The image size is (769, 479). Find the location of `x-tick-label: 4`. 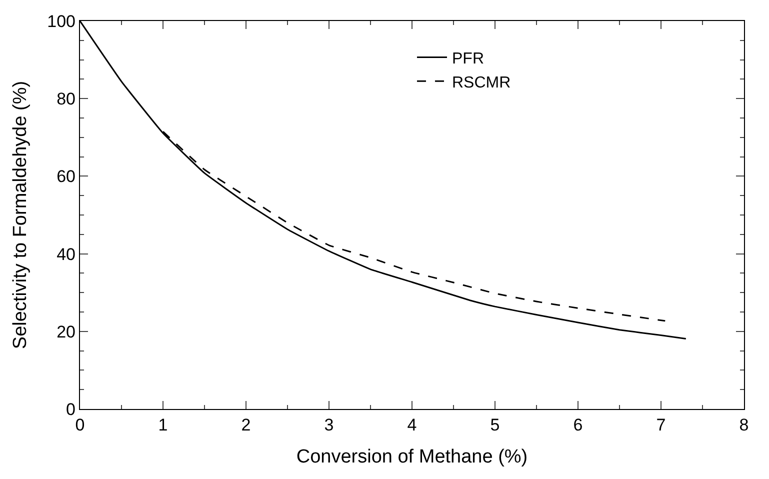

x-tick-label: 4 is located at coordinates (412, 425).